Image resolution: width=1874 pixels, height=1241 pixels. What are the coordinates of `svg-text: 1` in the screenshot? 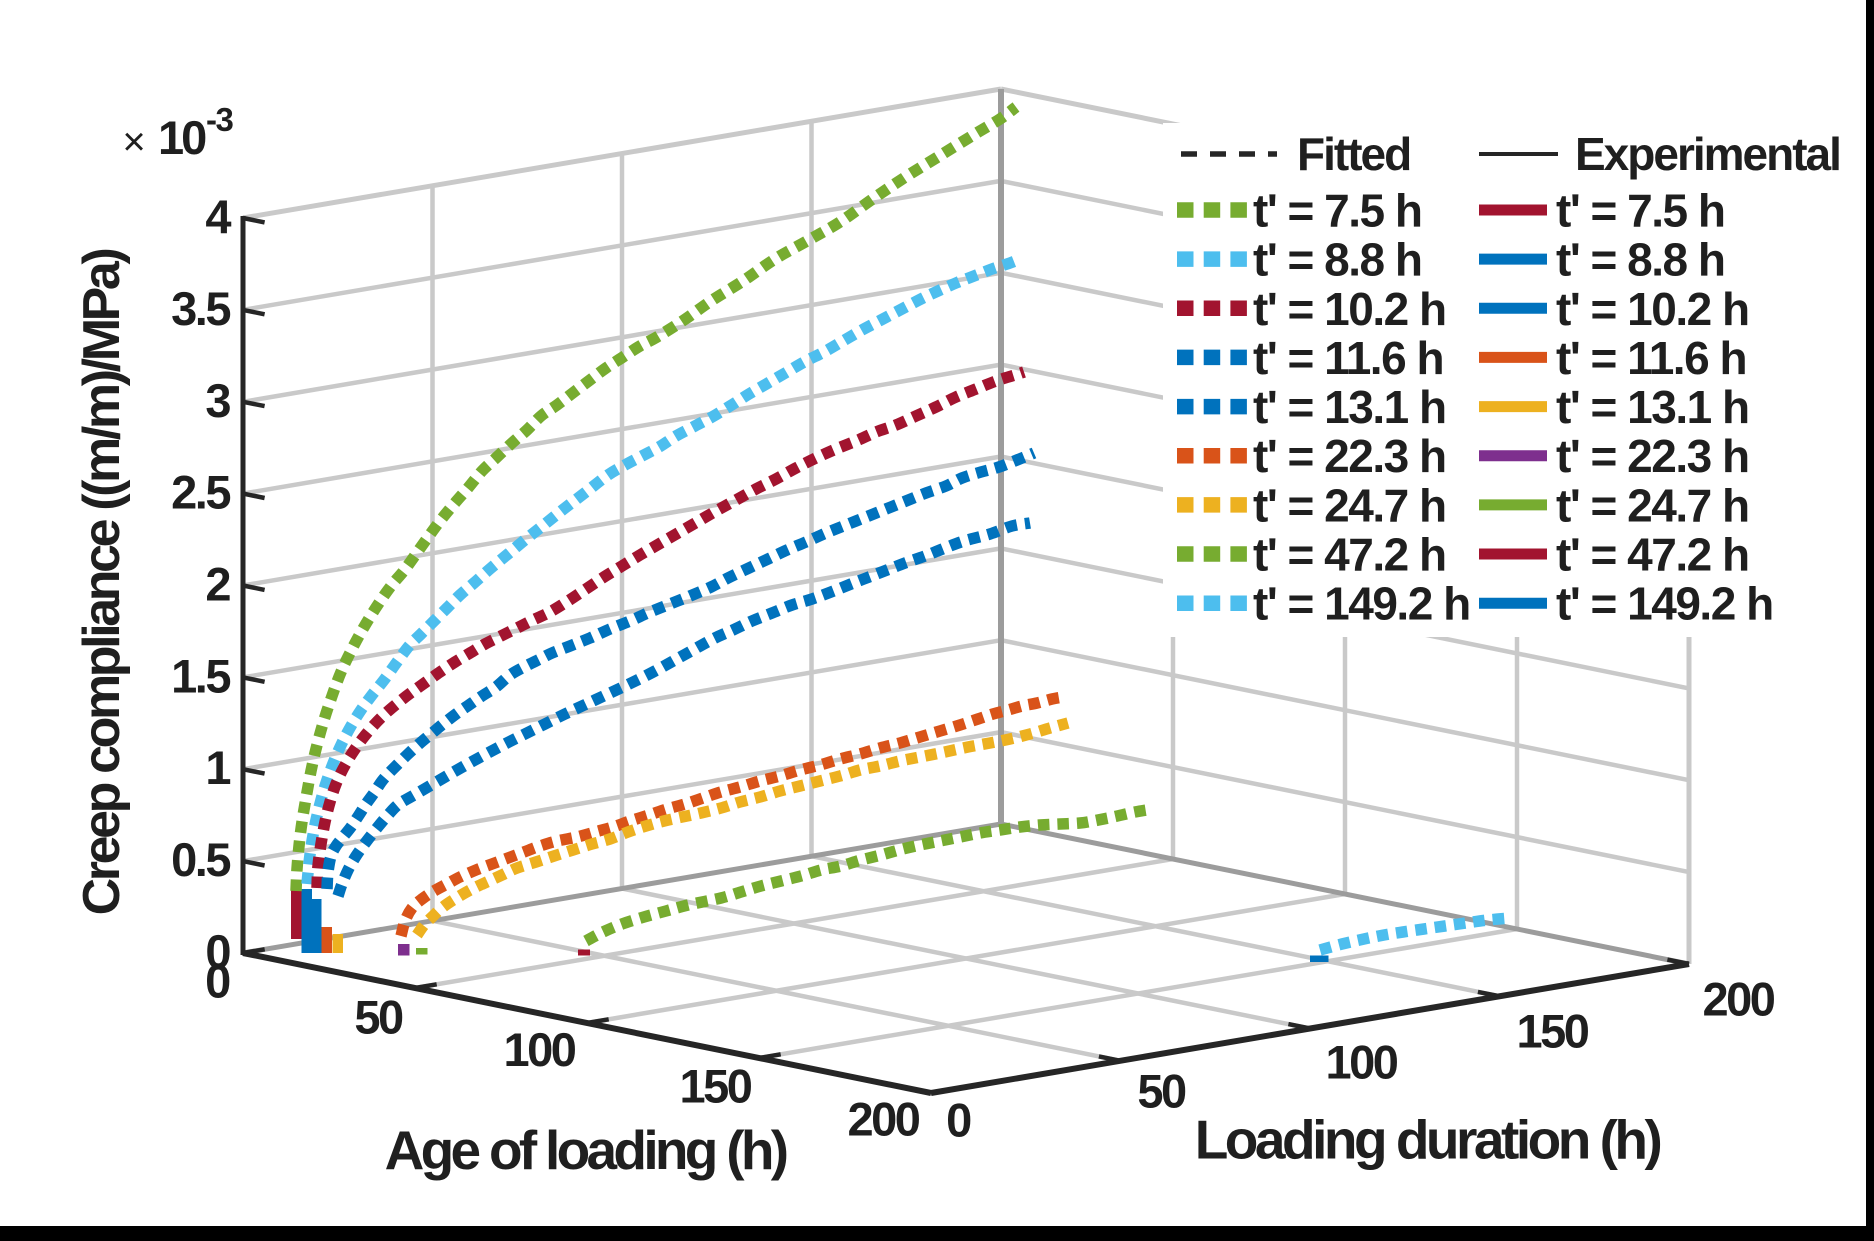 It's located at (217, 767).